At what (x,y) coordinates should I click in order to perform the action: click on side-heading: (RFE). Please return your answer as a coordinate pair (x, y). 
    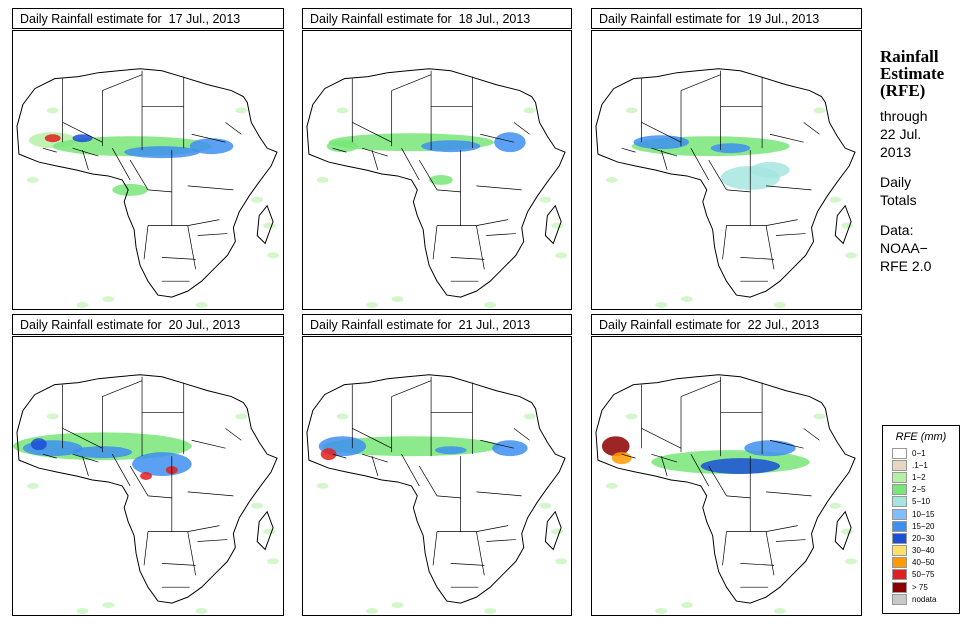
    Looking at the image, I should click on (903, 90).